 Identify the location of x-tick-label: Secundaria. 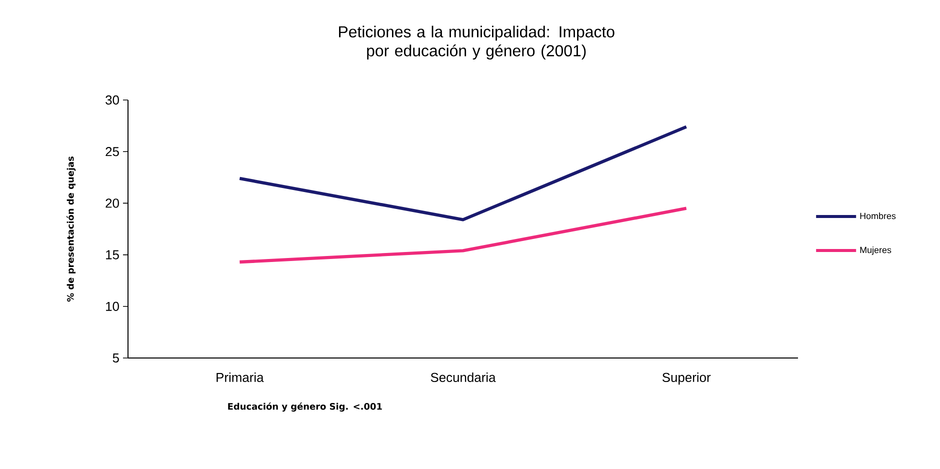
(463, 377).